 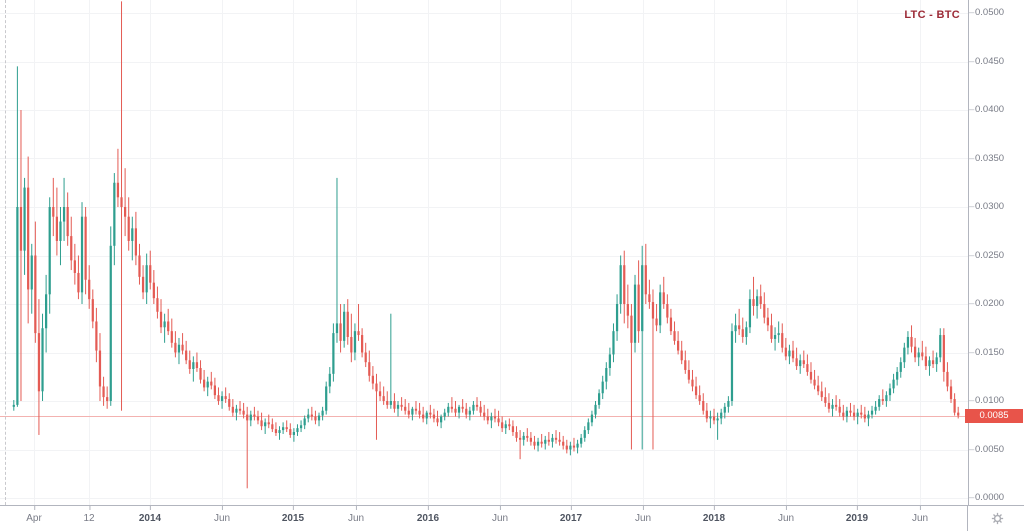 I want to click on tick-mark: –, so click(x=972, y=497).